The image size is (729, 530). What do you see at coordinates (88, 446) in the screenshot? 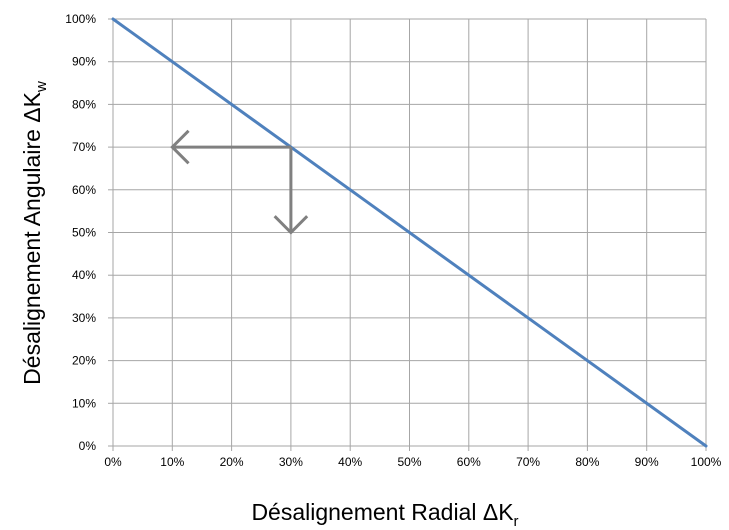
I see `y-tick-label: 0%` at bounding box center [88, 446].